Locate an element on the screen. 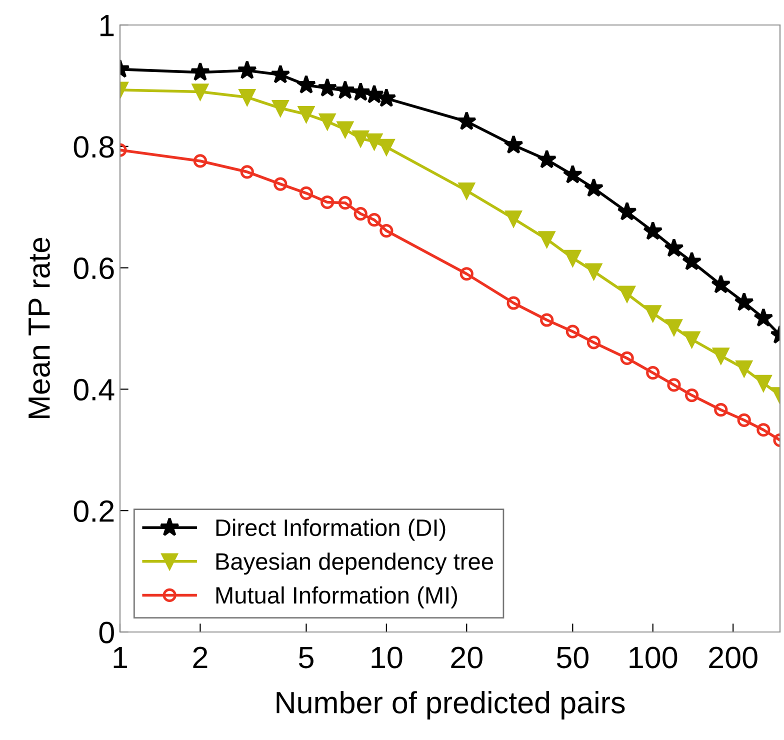 This screenshot has height=740, width=784. x-tick-label: 200 is located at coordinates (733, 657).